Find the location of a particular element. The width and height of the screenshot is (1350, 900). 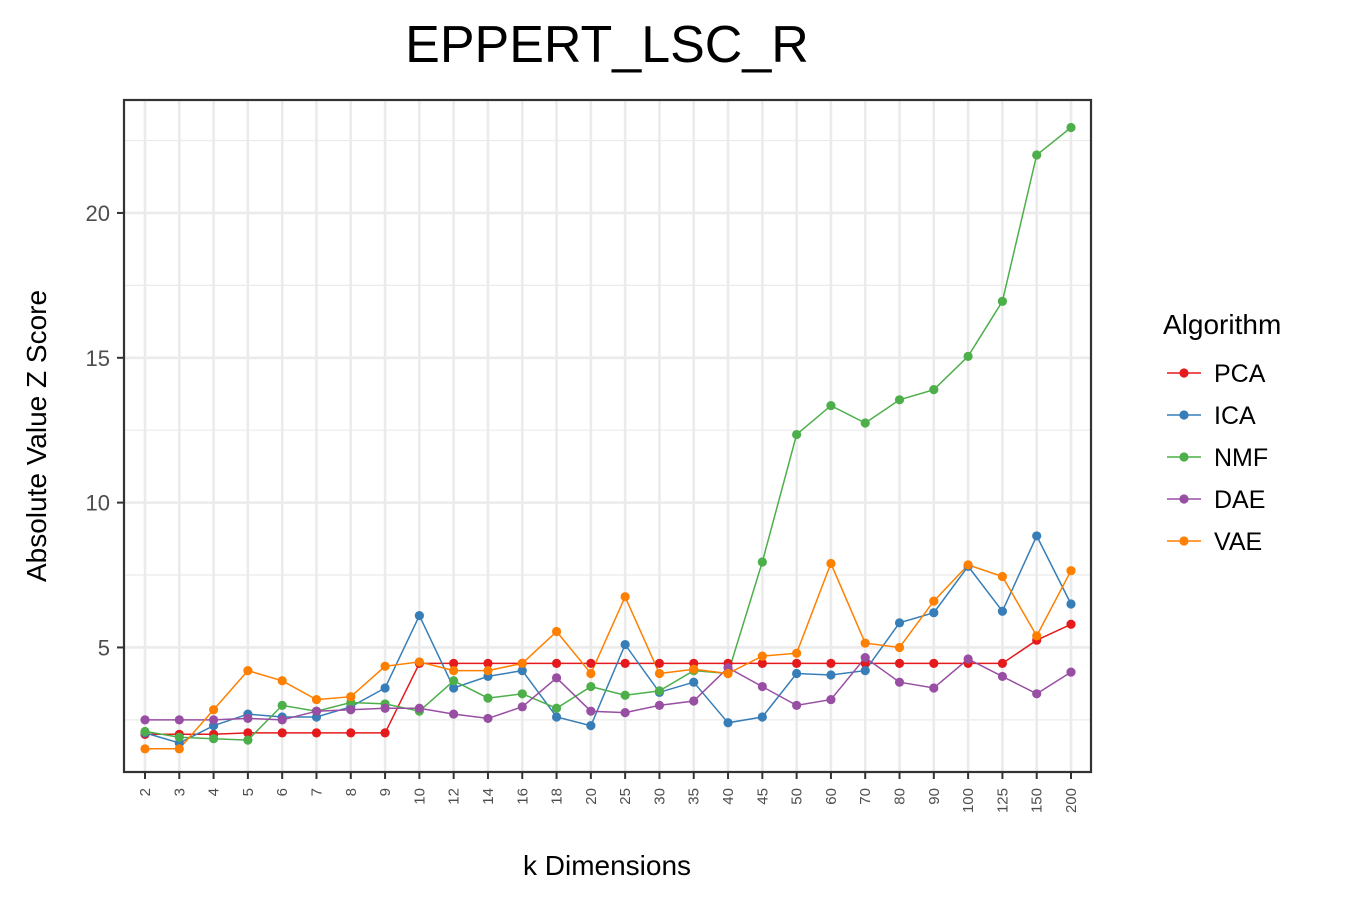

x-tick-label: 50 is located at coordinates (797, 796).